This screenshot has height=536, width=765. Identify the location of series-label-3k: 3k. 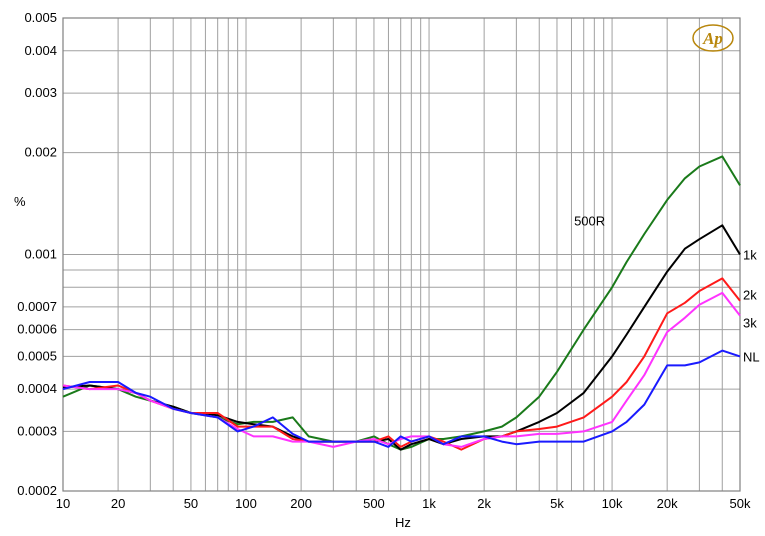
(750, 323).